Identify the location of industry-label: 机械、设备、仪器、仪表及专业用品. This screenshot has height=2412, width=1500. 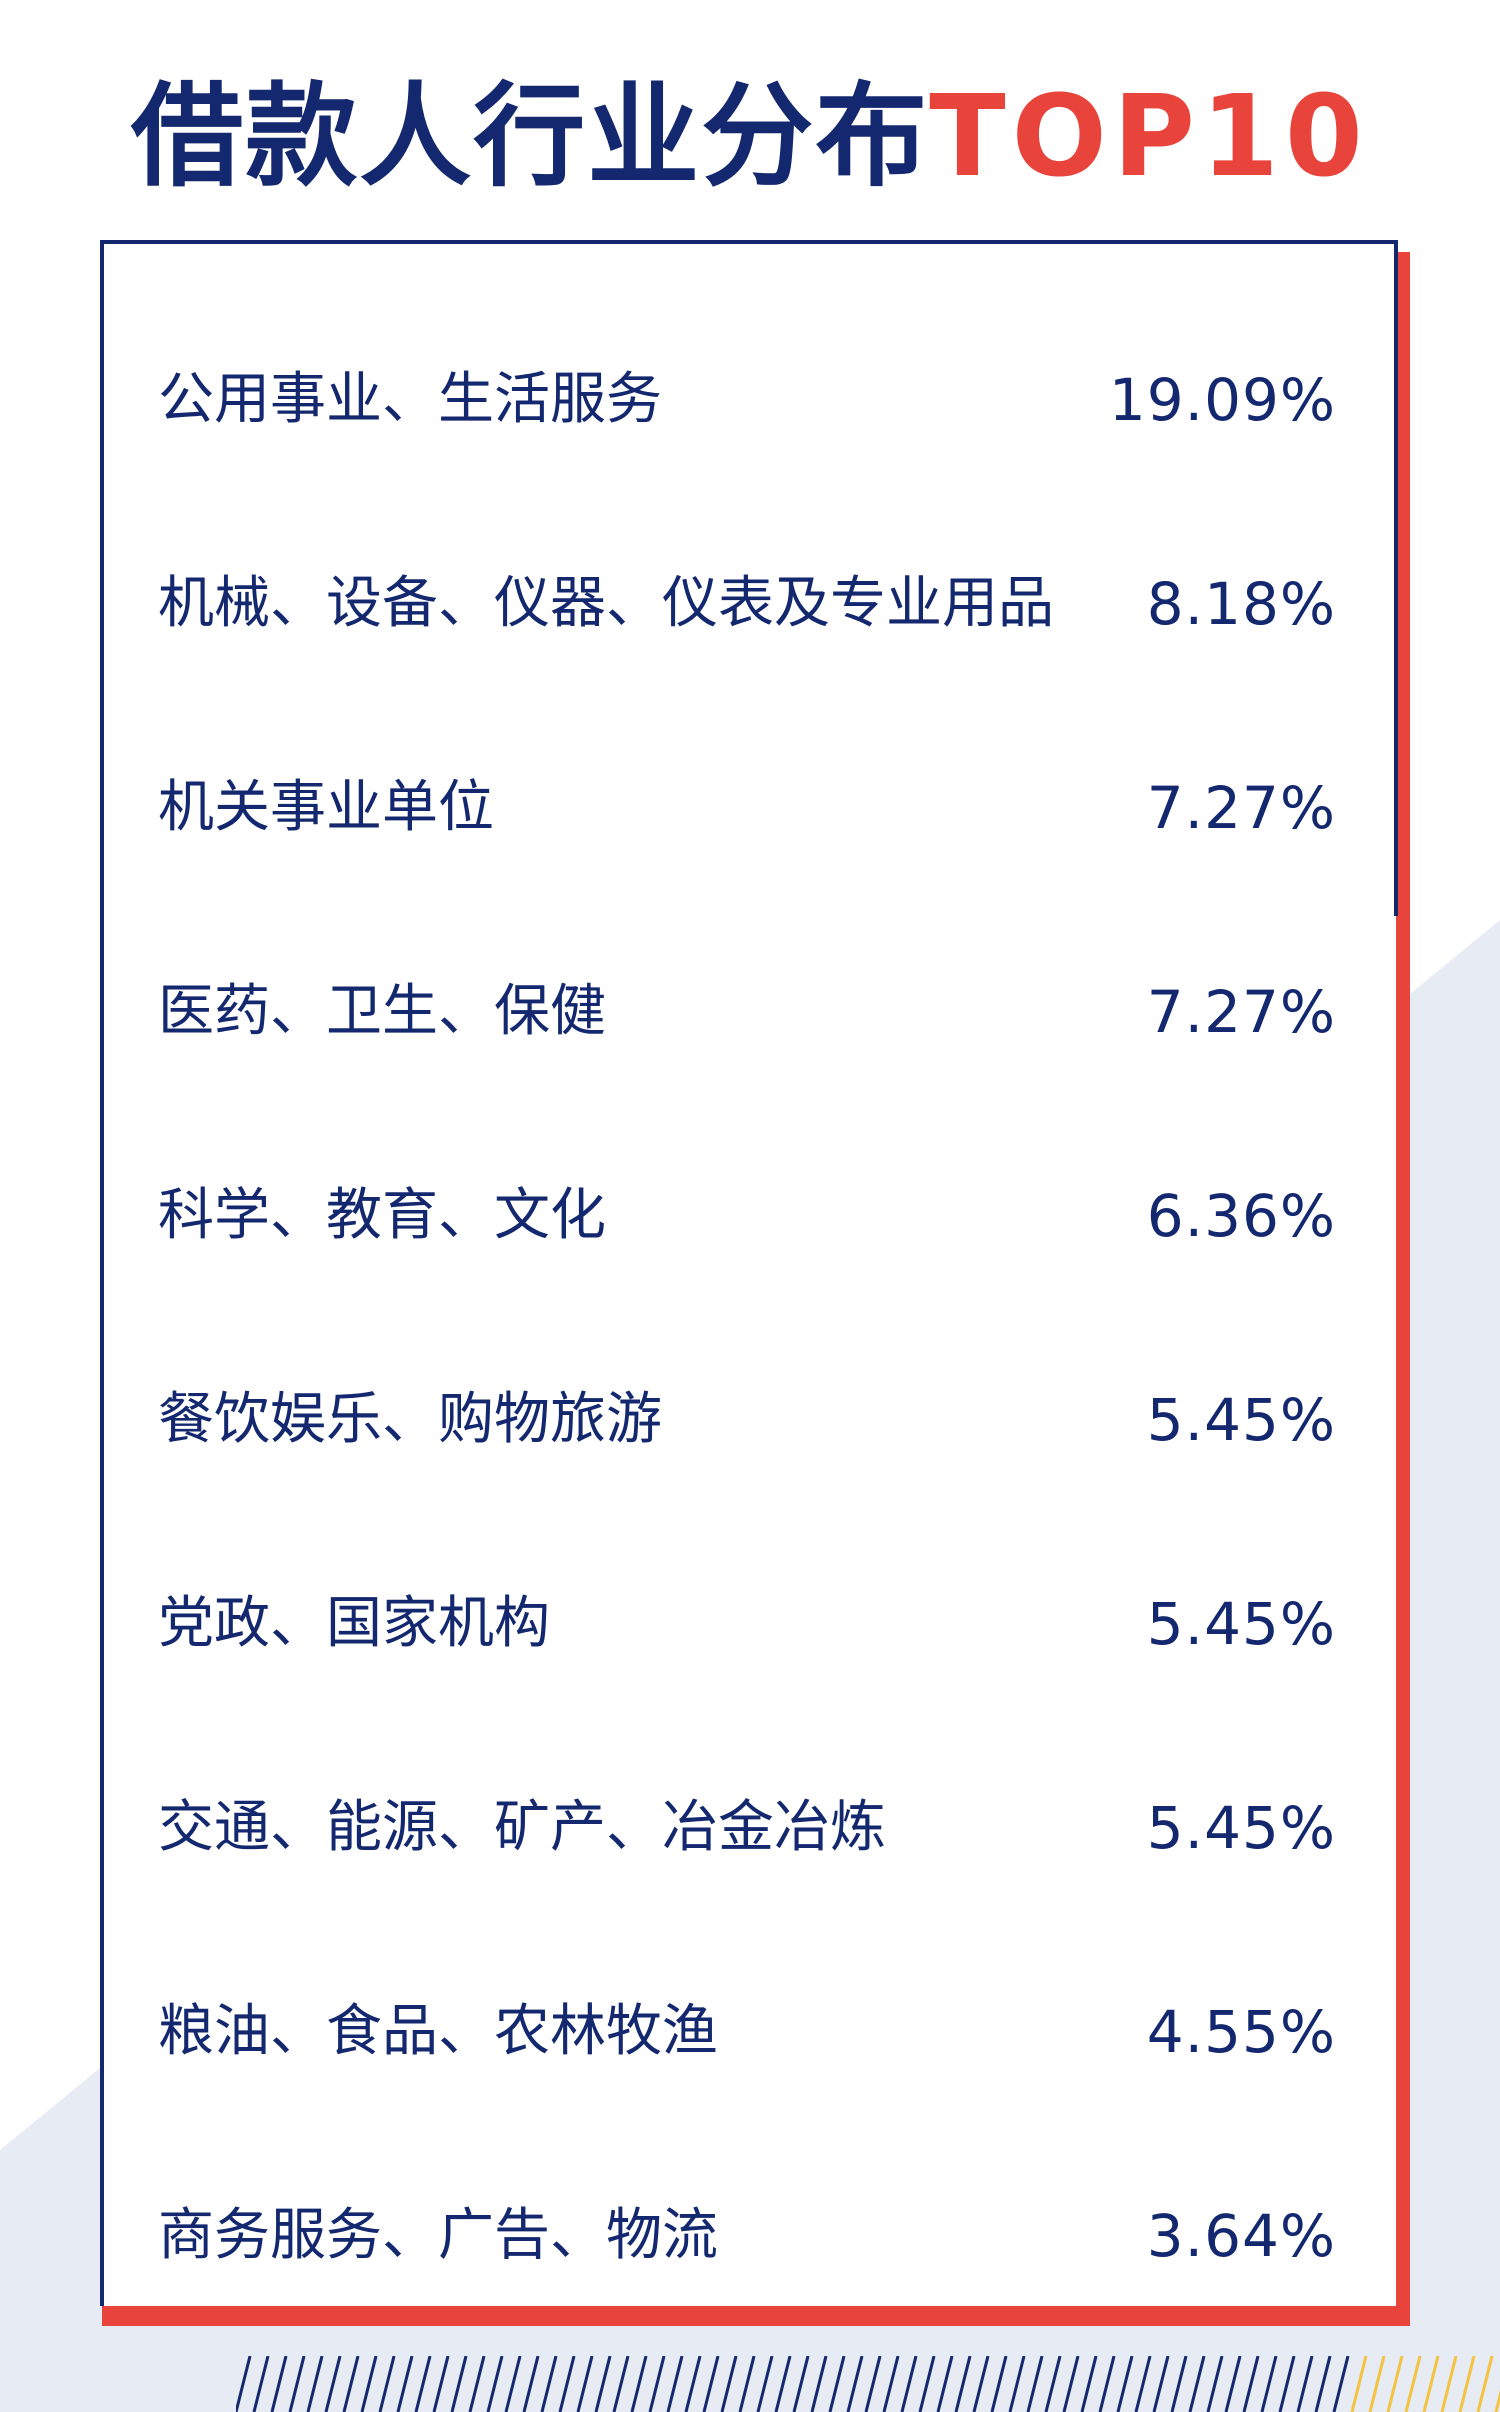
(606, 603).